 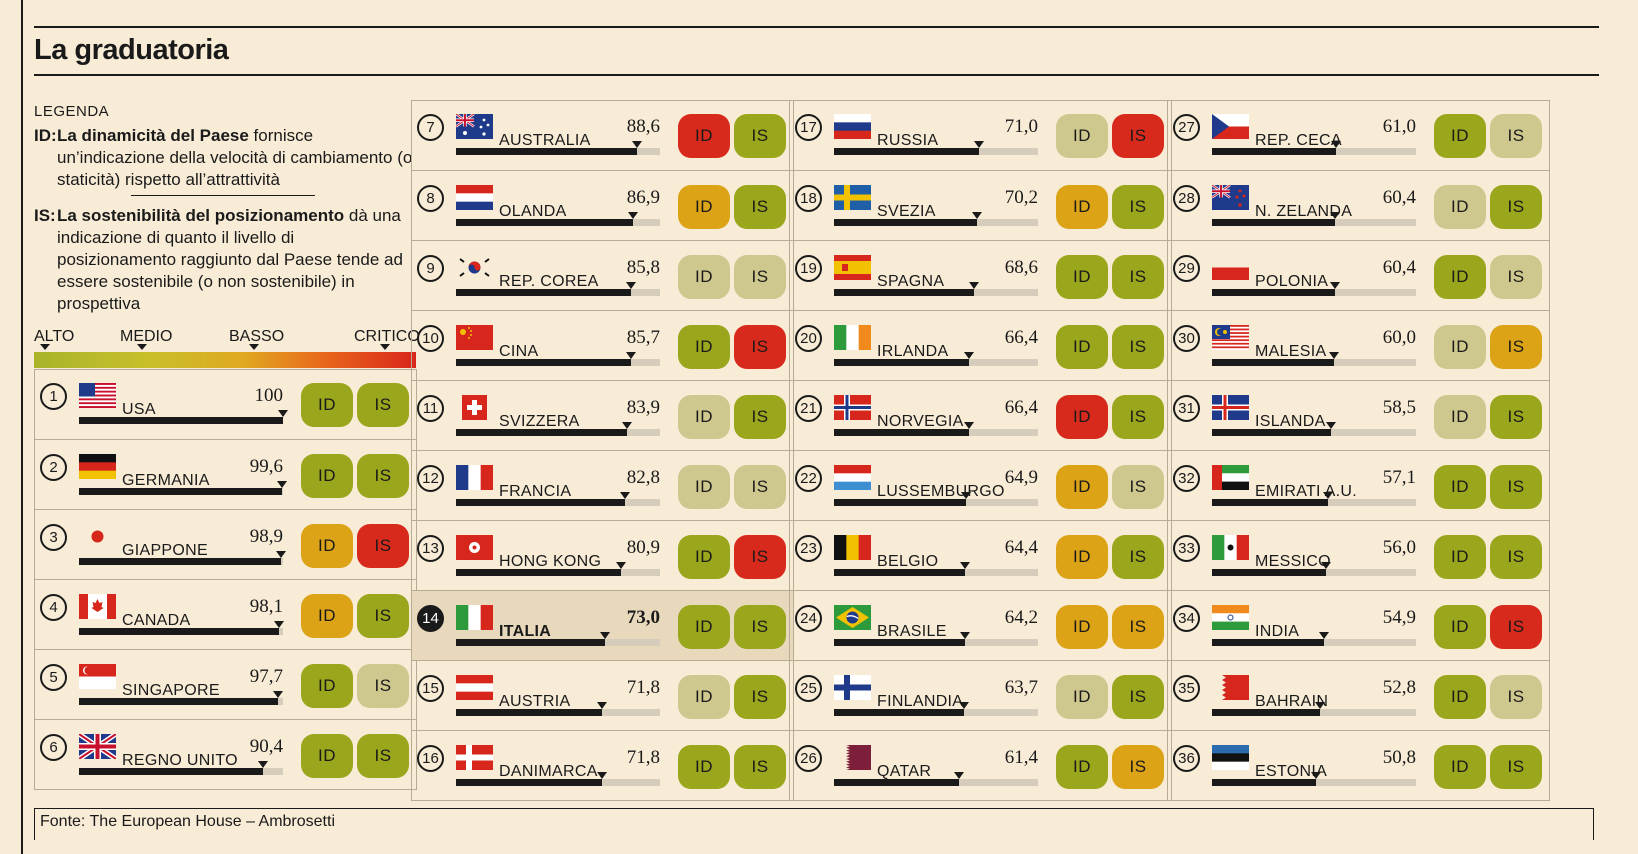 What do you see at coordinates (602, 765) in the screenshot?
I see `table-row: 16 DANIMARCA 71,8 ID IS` at bounding box center [602, 765].